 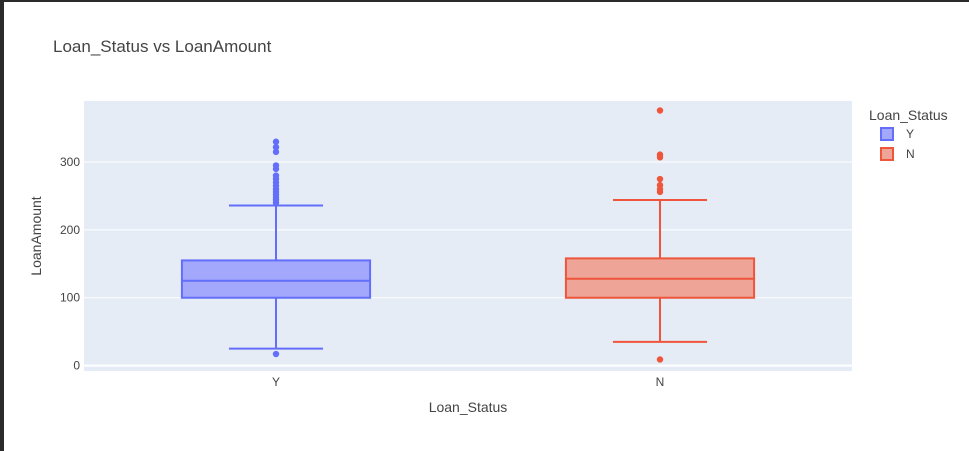 What do you see at coordinates (660, 382) in the screenshot?
I see `x-tick-label: N` at bounding box center [660, 382].